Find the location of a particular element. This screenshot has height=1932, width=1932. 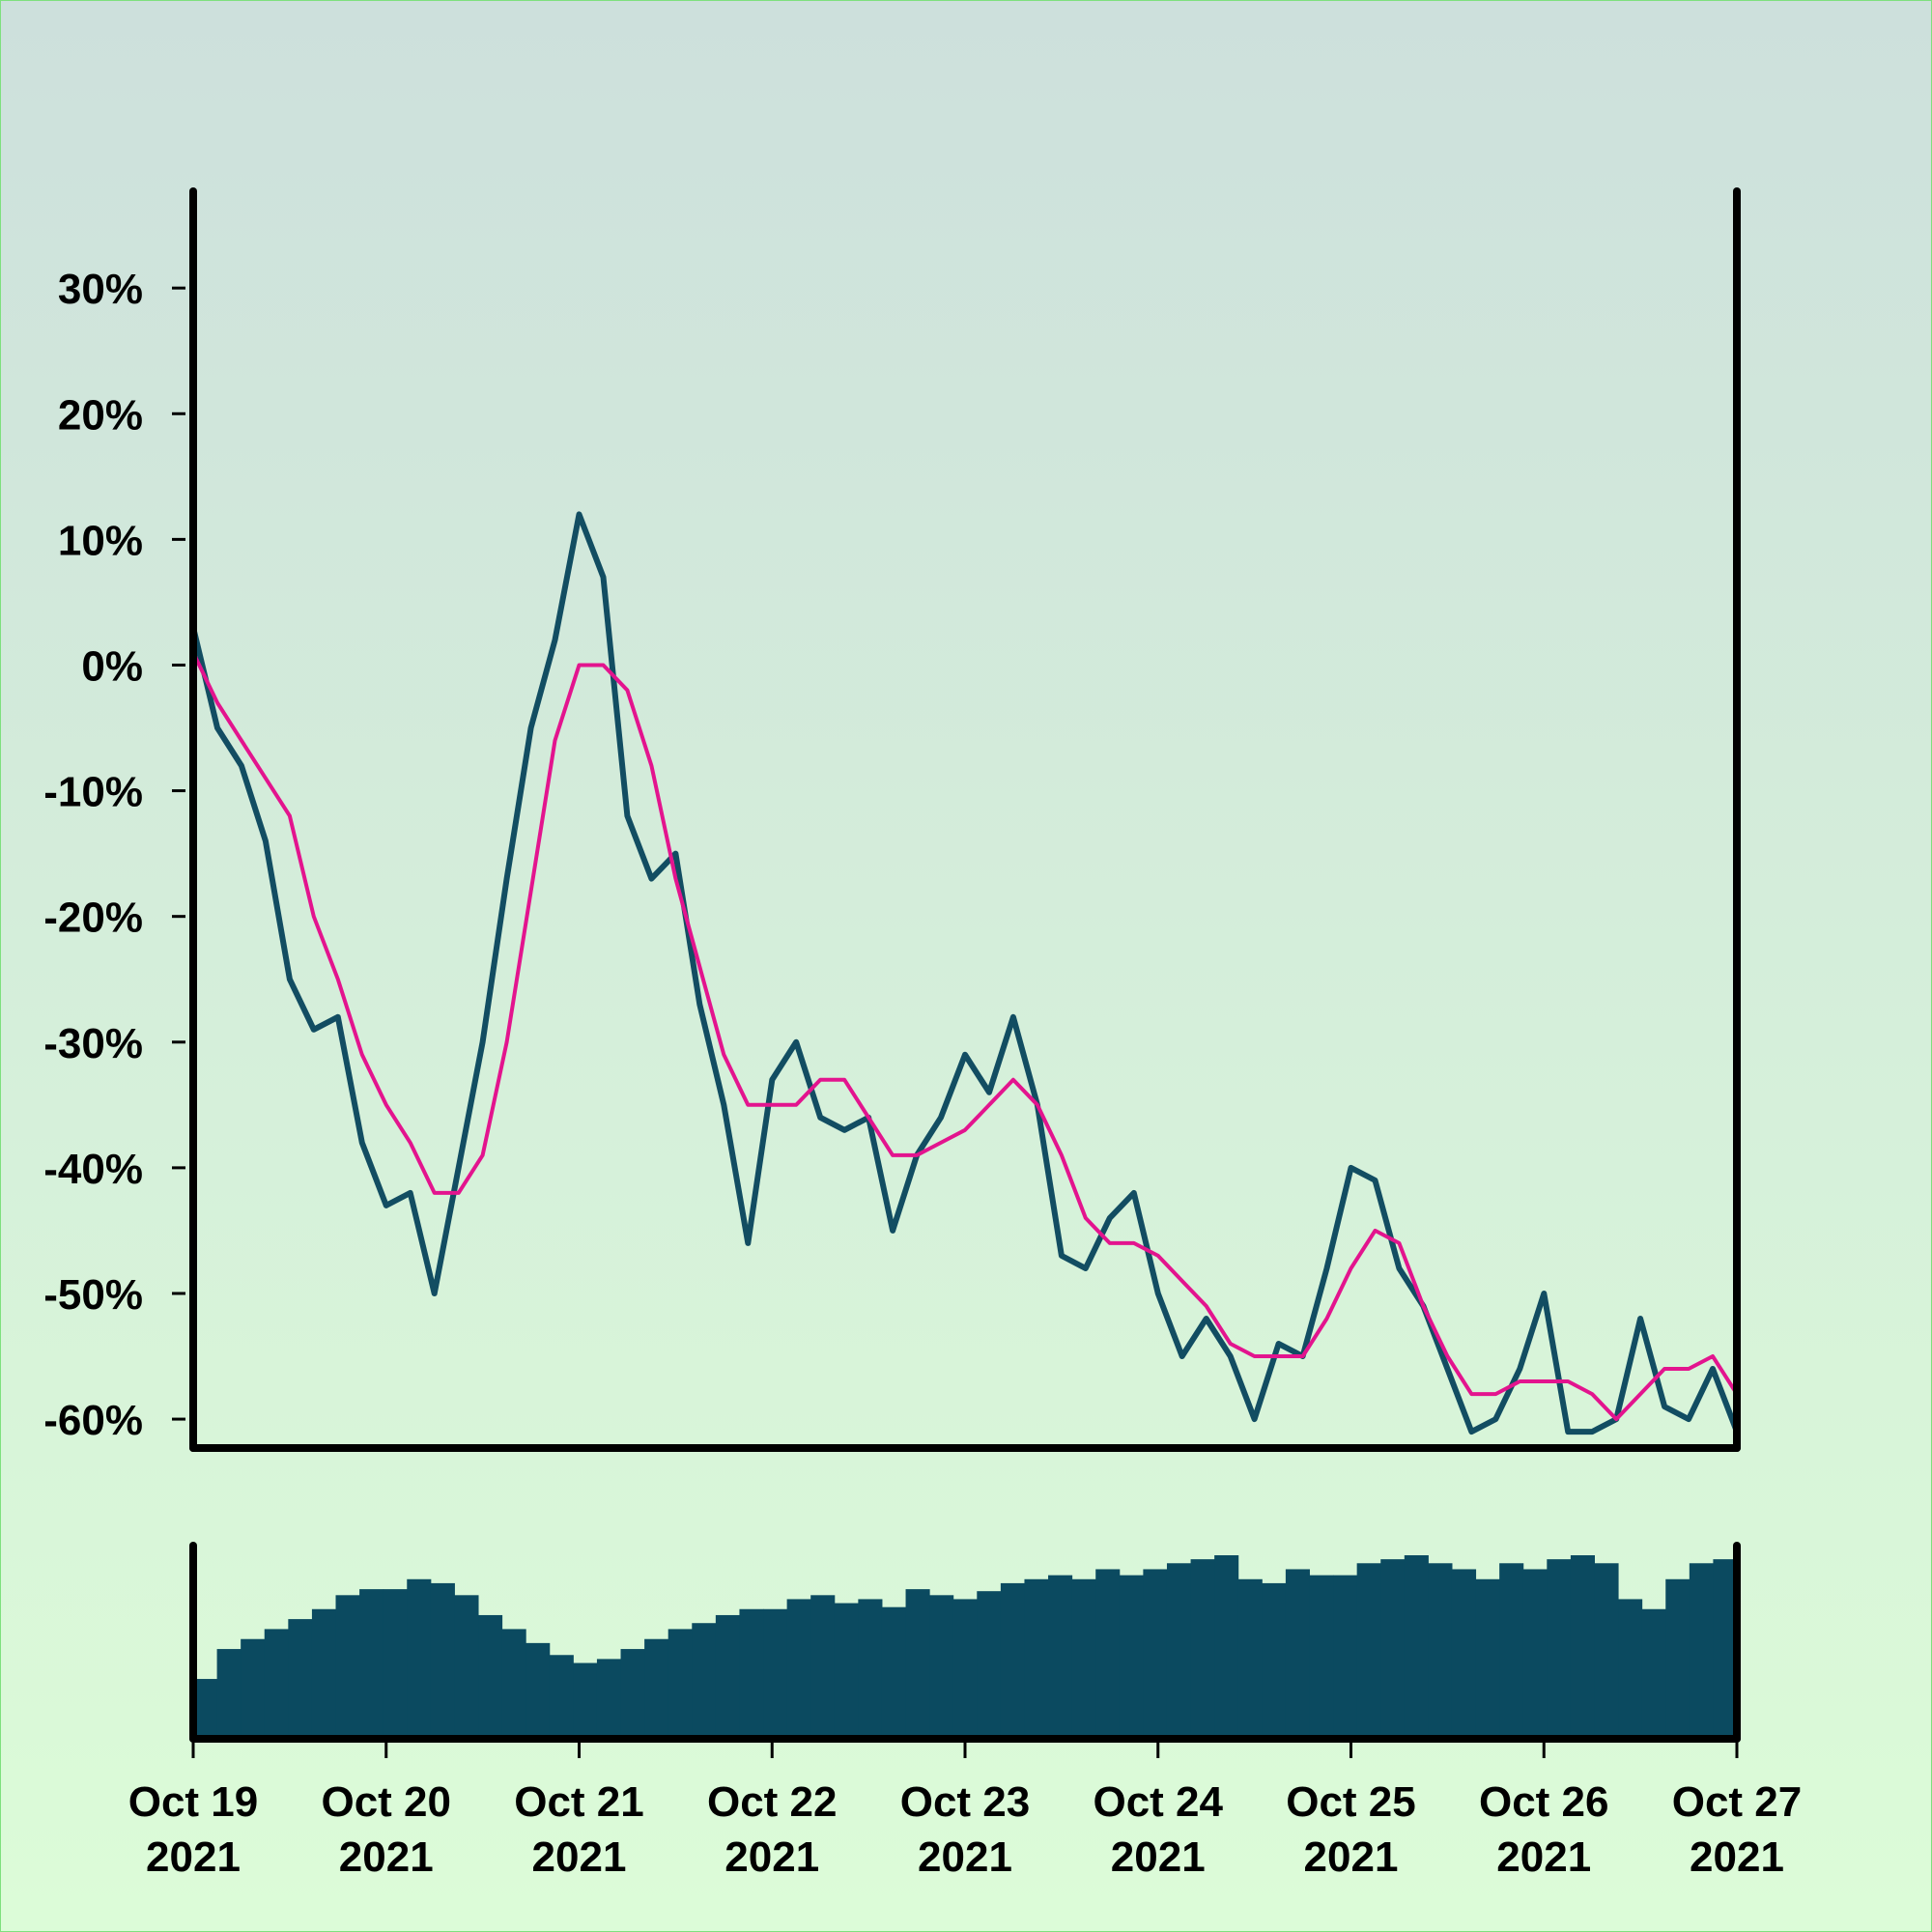

x-tick-label: Oct 26 is located at coordinates (1544, 1802).